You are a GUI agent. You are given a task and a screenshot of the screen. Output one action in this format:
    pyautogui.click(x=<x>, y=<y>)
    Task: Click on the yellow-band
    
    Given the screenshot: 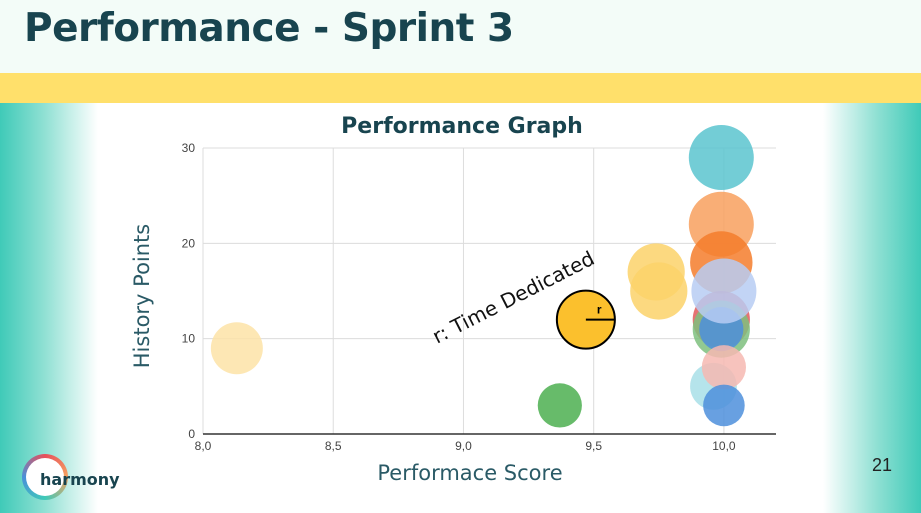 What is the action you would take?
    pyautogui.click(x=460, y=88)
    